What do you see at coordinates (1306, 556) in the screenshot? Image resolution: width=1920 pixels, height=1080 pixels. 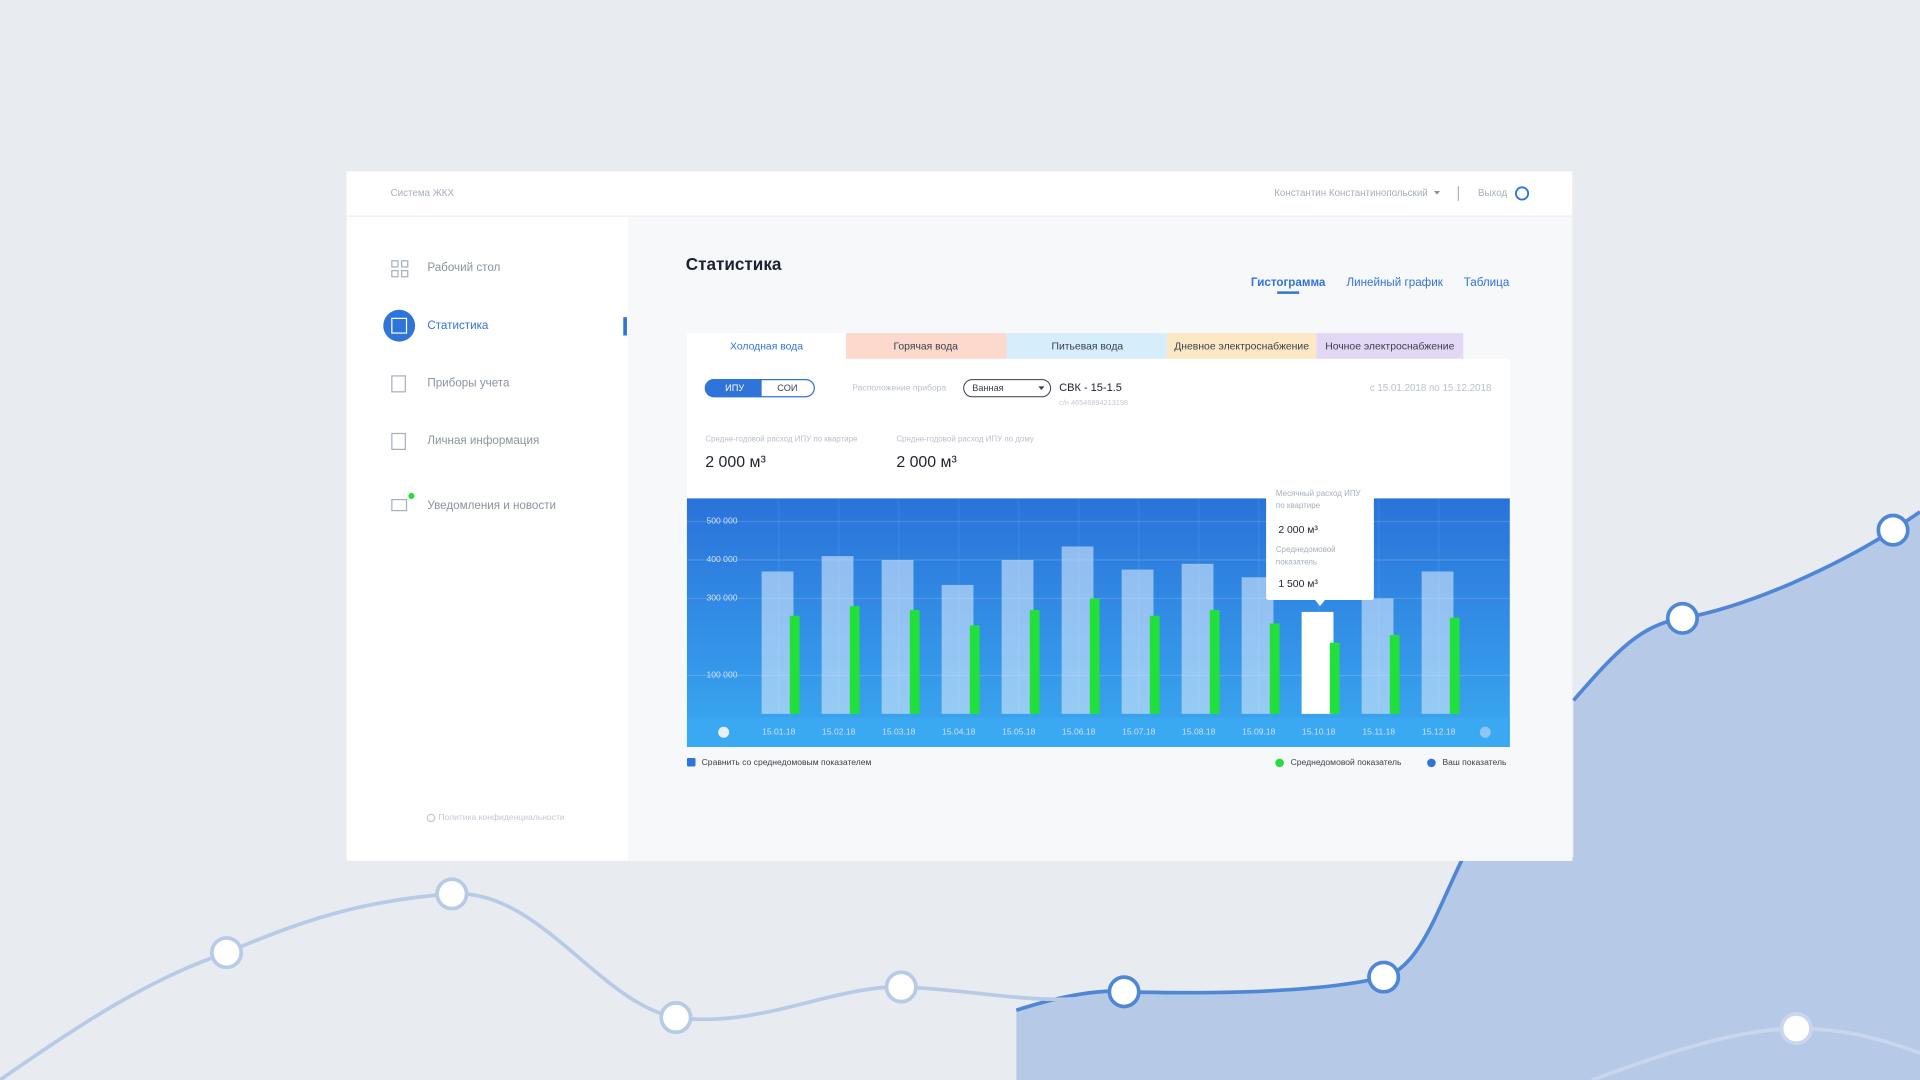 I see `tooltip-title-box: Среднедомовой показатель` at bounding box center [1306, 556].